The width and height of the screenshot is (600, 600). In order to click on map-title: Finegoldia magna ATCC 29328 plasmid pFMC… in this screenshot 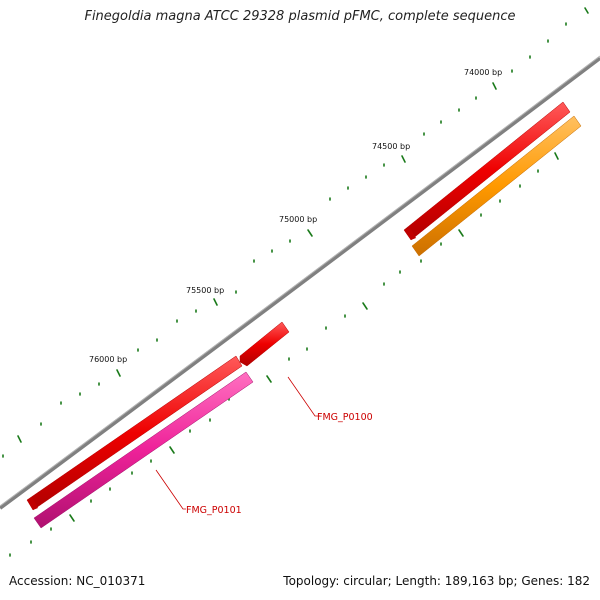, I will do `click(300, 16)`.